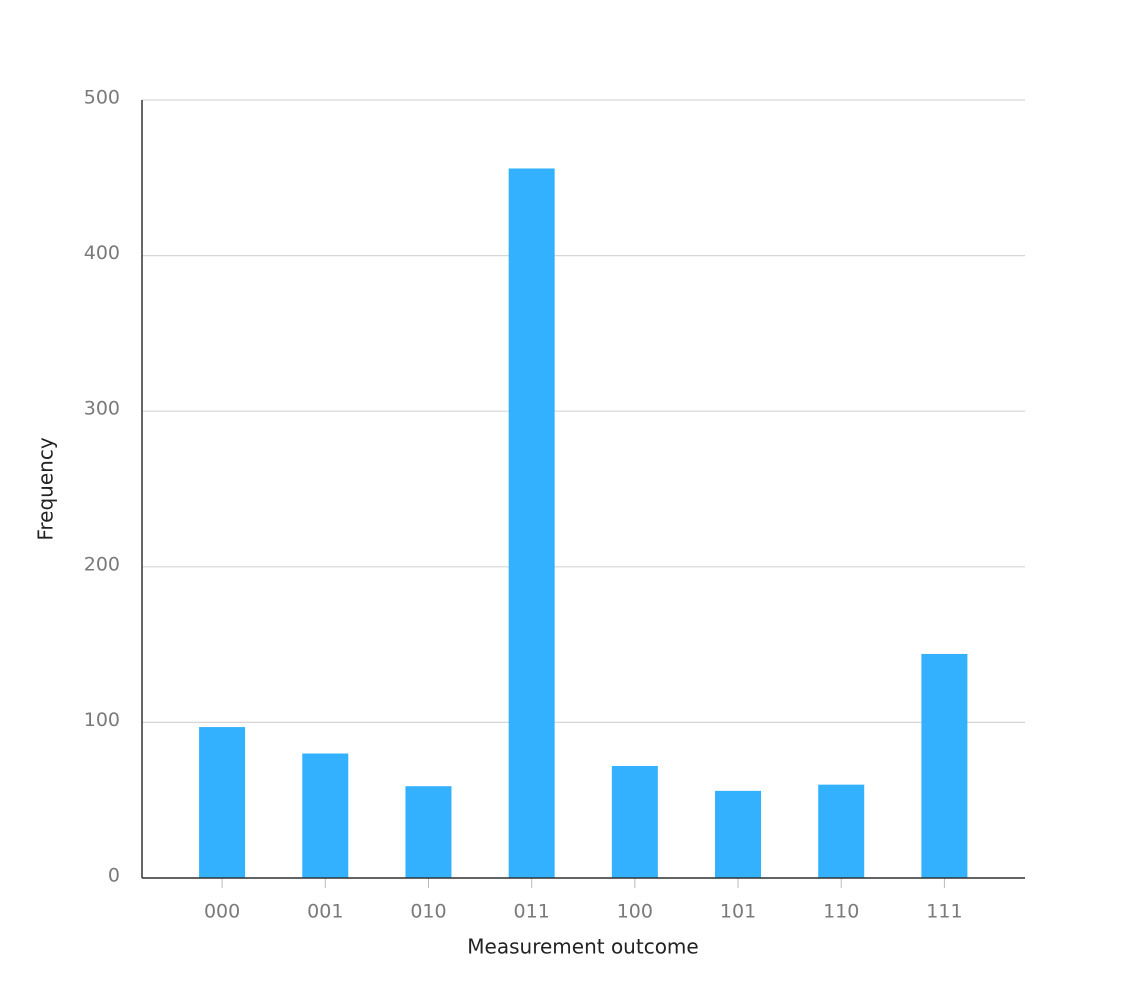  What do you see at coordinates (102, 409) in the screenshot?
I see `y-tick-label: 300` at bounding box center [102, 409].